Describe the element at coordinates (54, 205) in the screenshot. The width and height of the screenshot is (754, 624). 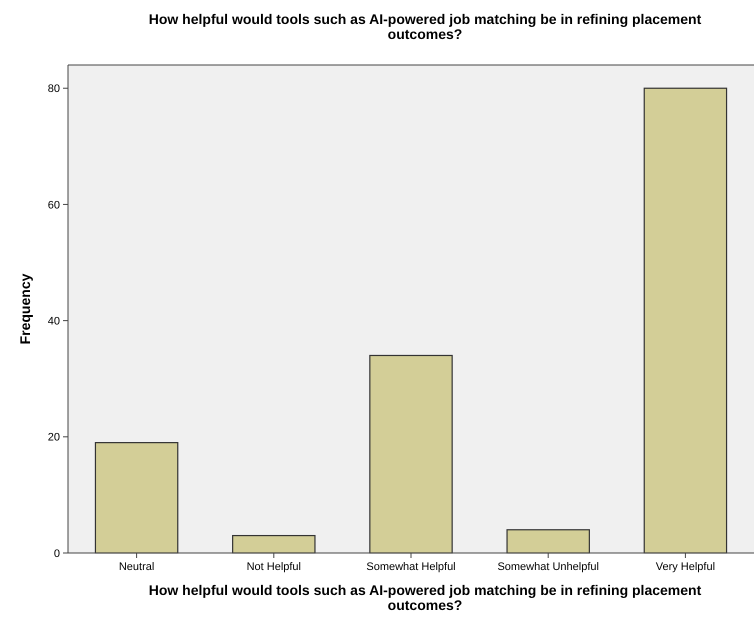
I see `y-tick-label: 60` at that location.